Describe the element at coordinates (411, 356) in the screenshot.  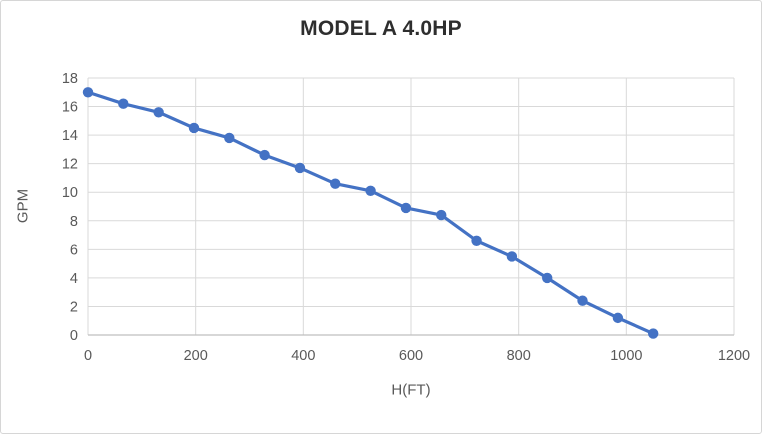
I see `x-tick-label: 600` at that location.